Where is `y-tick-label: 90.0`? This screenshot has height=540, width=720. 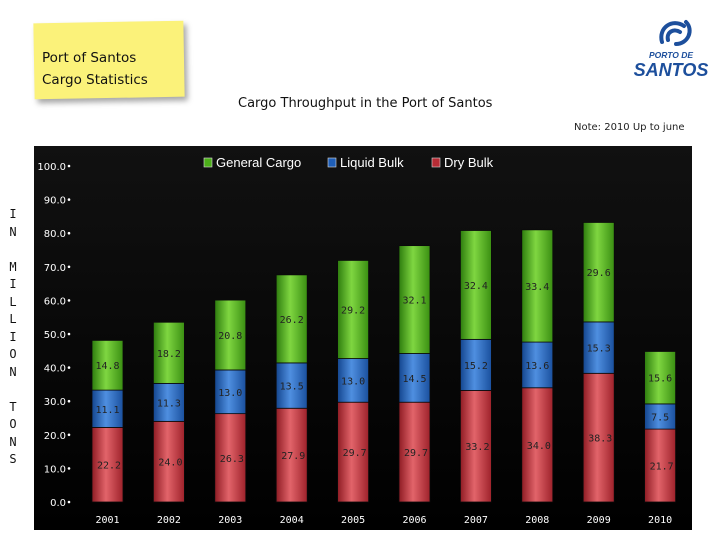
y-tick-label: 90.0 is located at coordinates (55, 201).